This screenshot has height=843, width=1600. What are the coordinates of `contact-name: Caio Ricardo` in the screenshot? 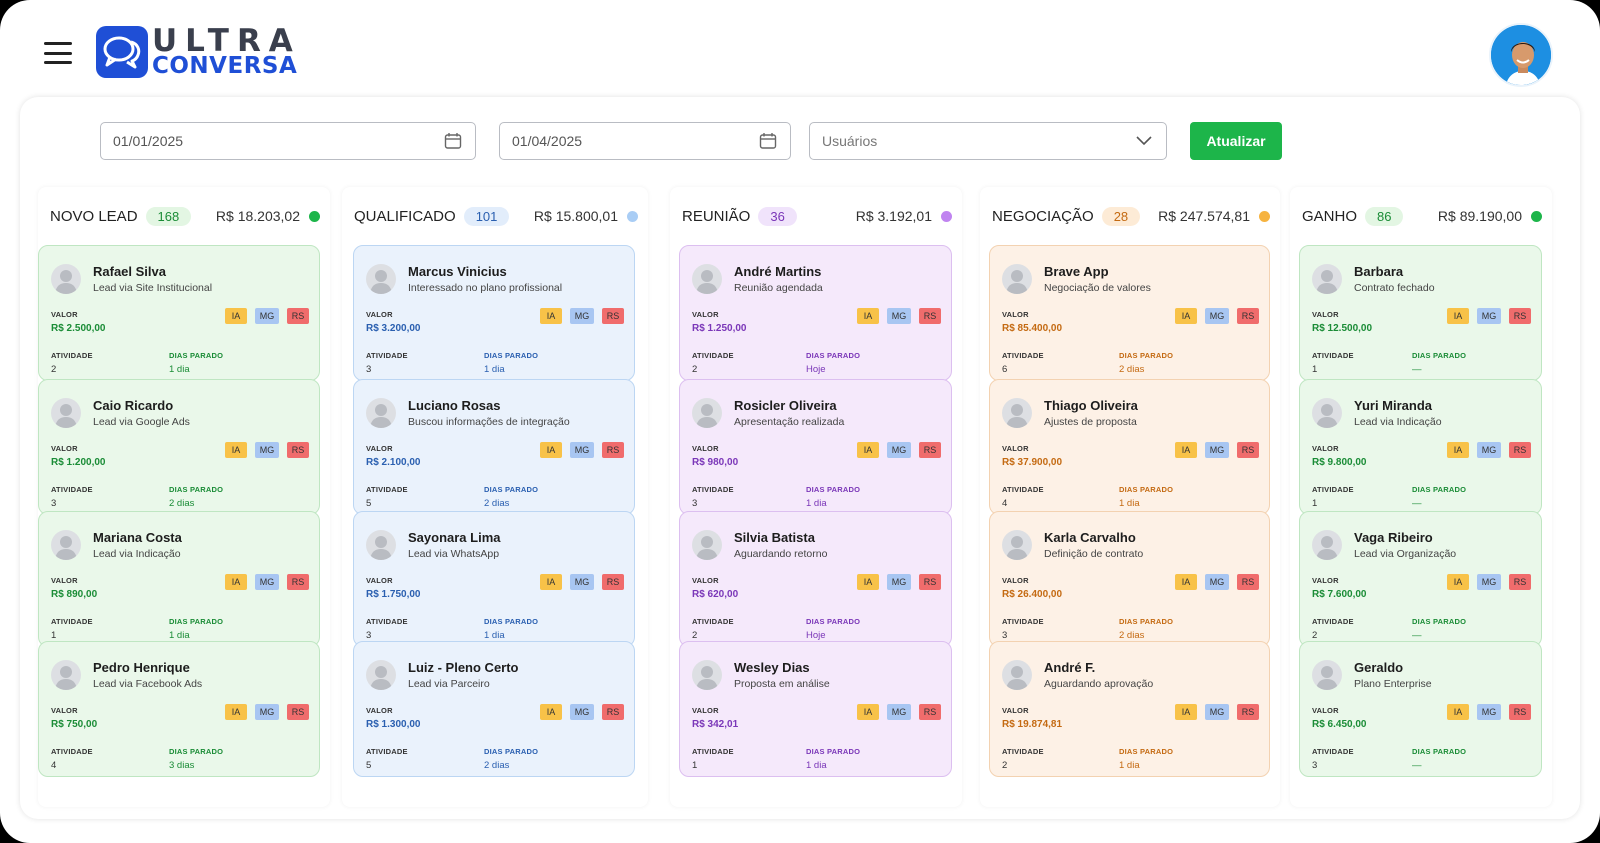 It's located at (133, 405).